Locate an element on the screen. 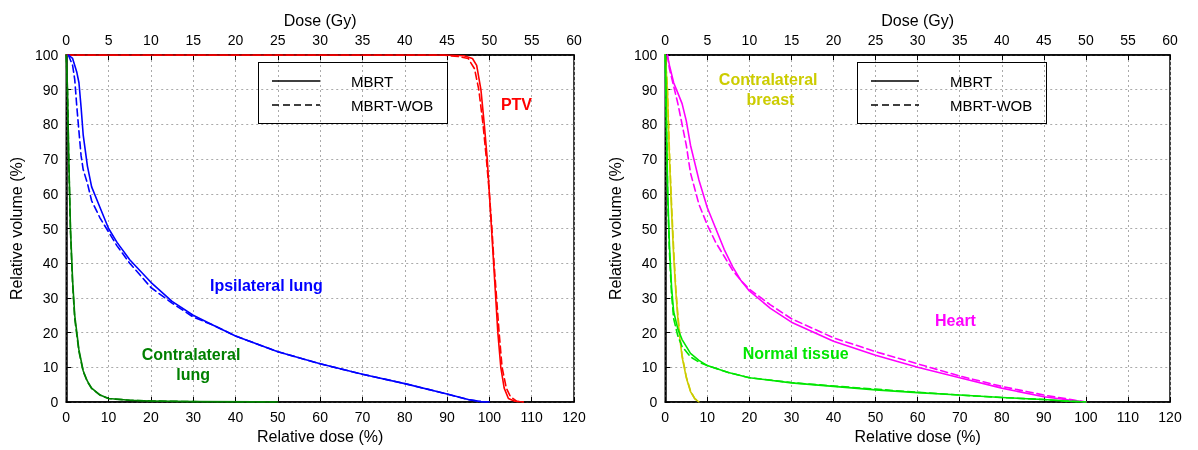 The height and width of the screenshot is (450, 1198). series-label: Normal tissue is located at coordinates (795, 353).